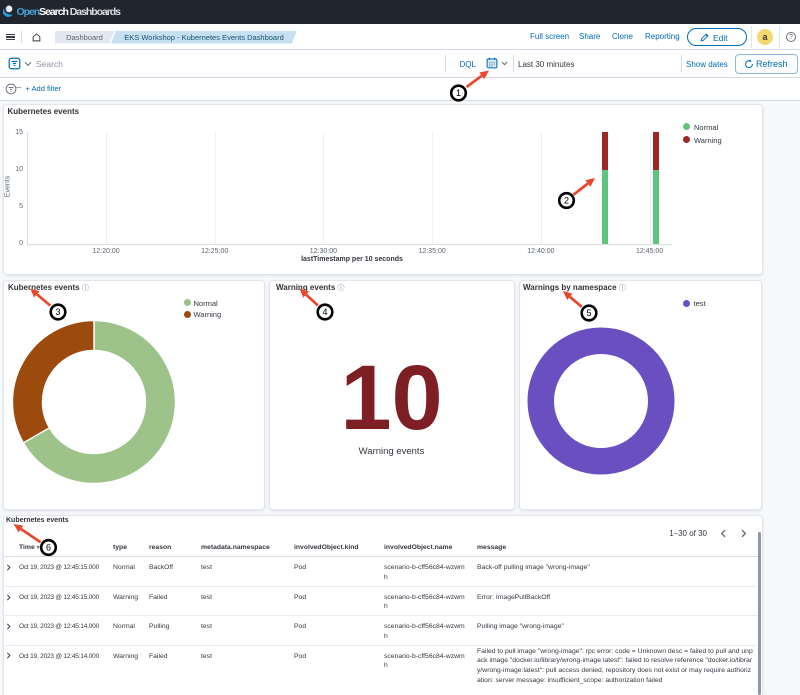 This screenshot has height=695, width=800. I want to click on svg-text: 5, so click(588, 313).